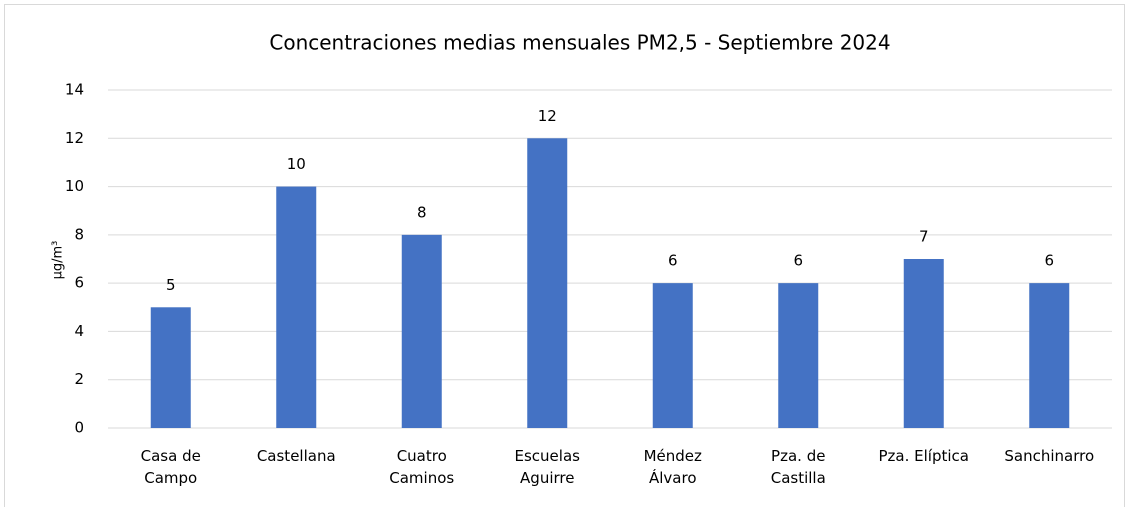 Image resolution: width=1132 pixels, height=507 pixels. What do you see at coordinates (171, 456) in the screenshot?
I see `x-tick-label-line: Casa de` at bounding box center [171, 456].